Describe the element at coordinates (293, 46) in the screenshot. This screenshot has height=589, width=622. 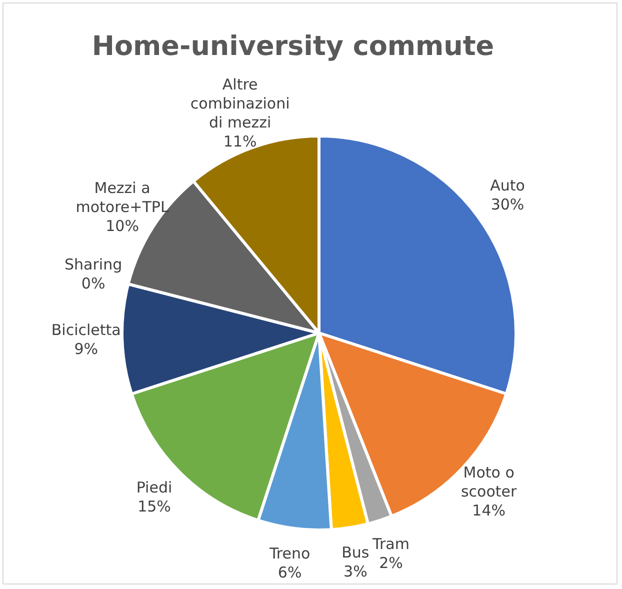
I see `chart-title: Home-university commute` at that location.